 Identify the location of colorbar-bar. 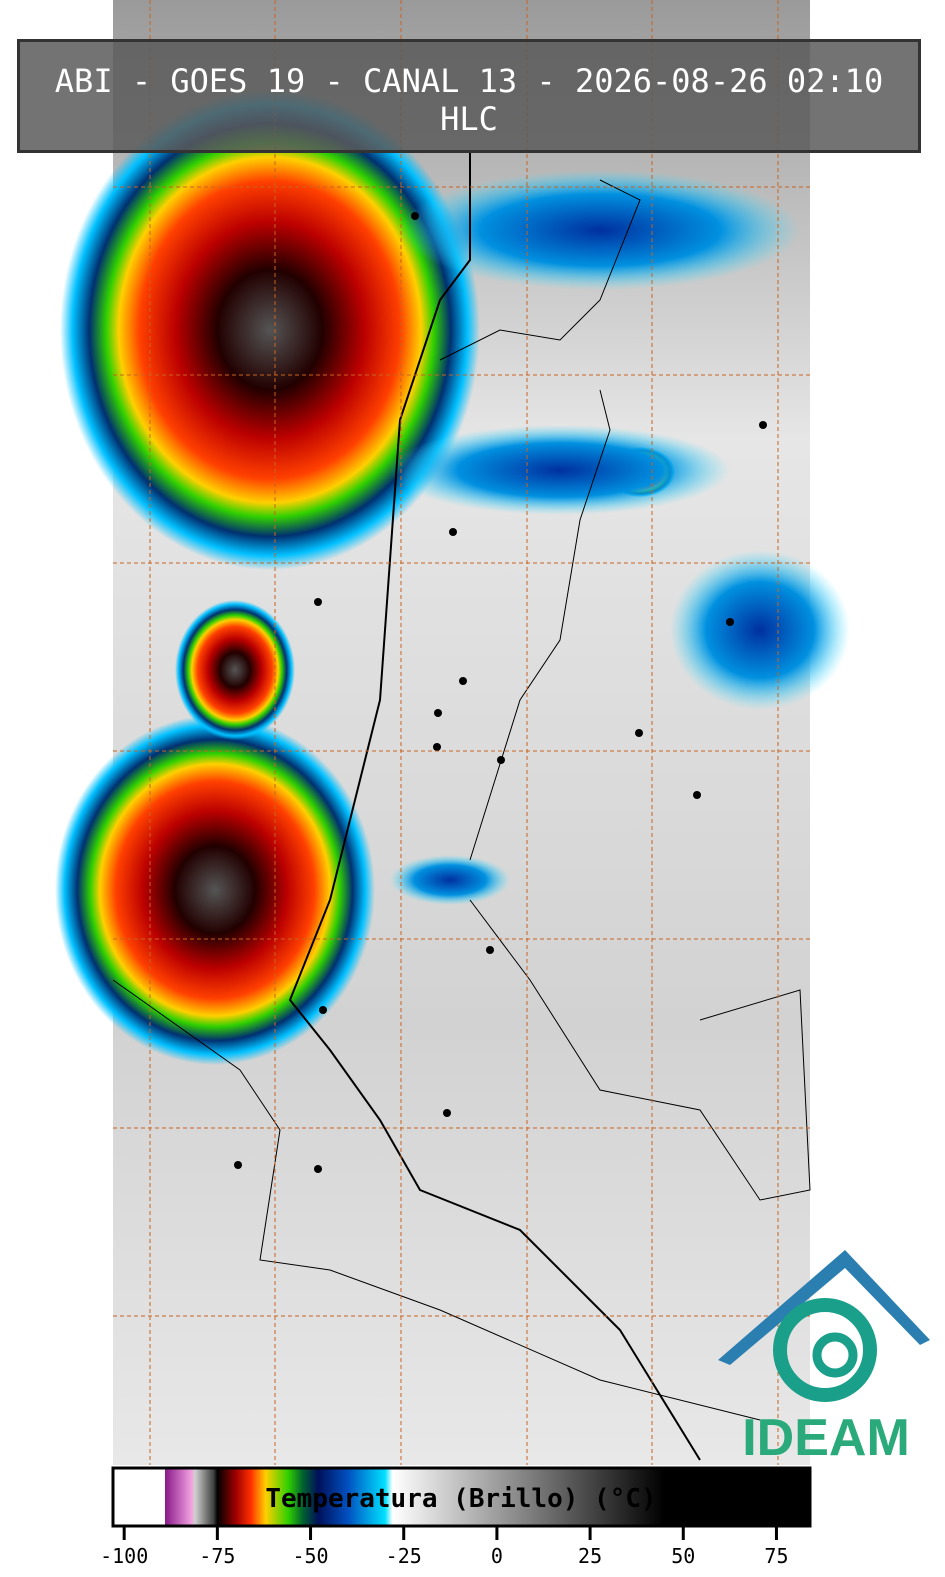
(461, 1497).